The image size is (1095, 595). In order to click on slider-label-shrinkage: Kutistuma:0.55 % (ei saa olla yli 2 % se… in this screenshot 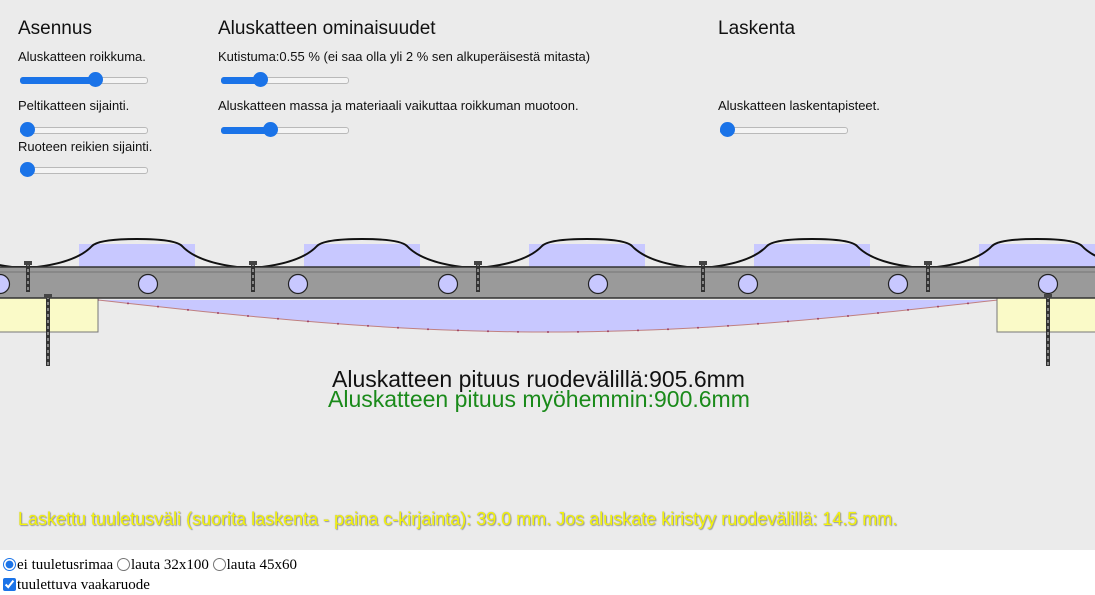, I will do `click(404, 56)`.